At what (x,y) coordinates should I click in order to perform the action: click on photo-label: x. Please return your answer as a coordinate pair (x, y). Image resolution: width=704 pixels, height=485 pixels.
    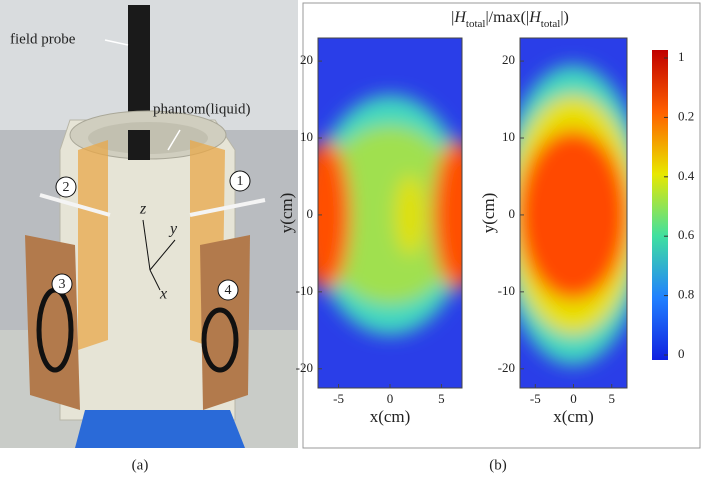
    Looking at the image, I should click on (163, 294).